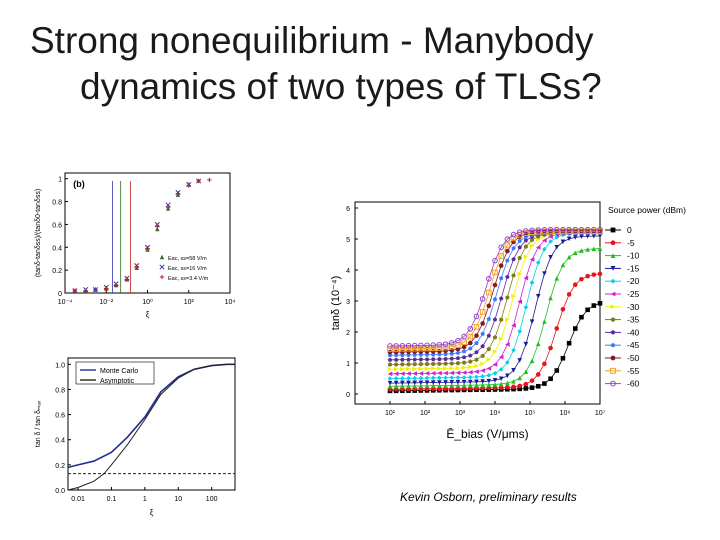 The width and height of the screenshot is (720, 540). Describe the element at coordinates (348, 364) in the screenshot. I see `y-tick-label: 1` at that location.